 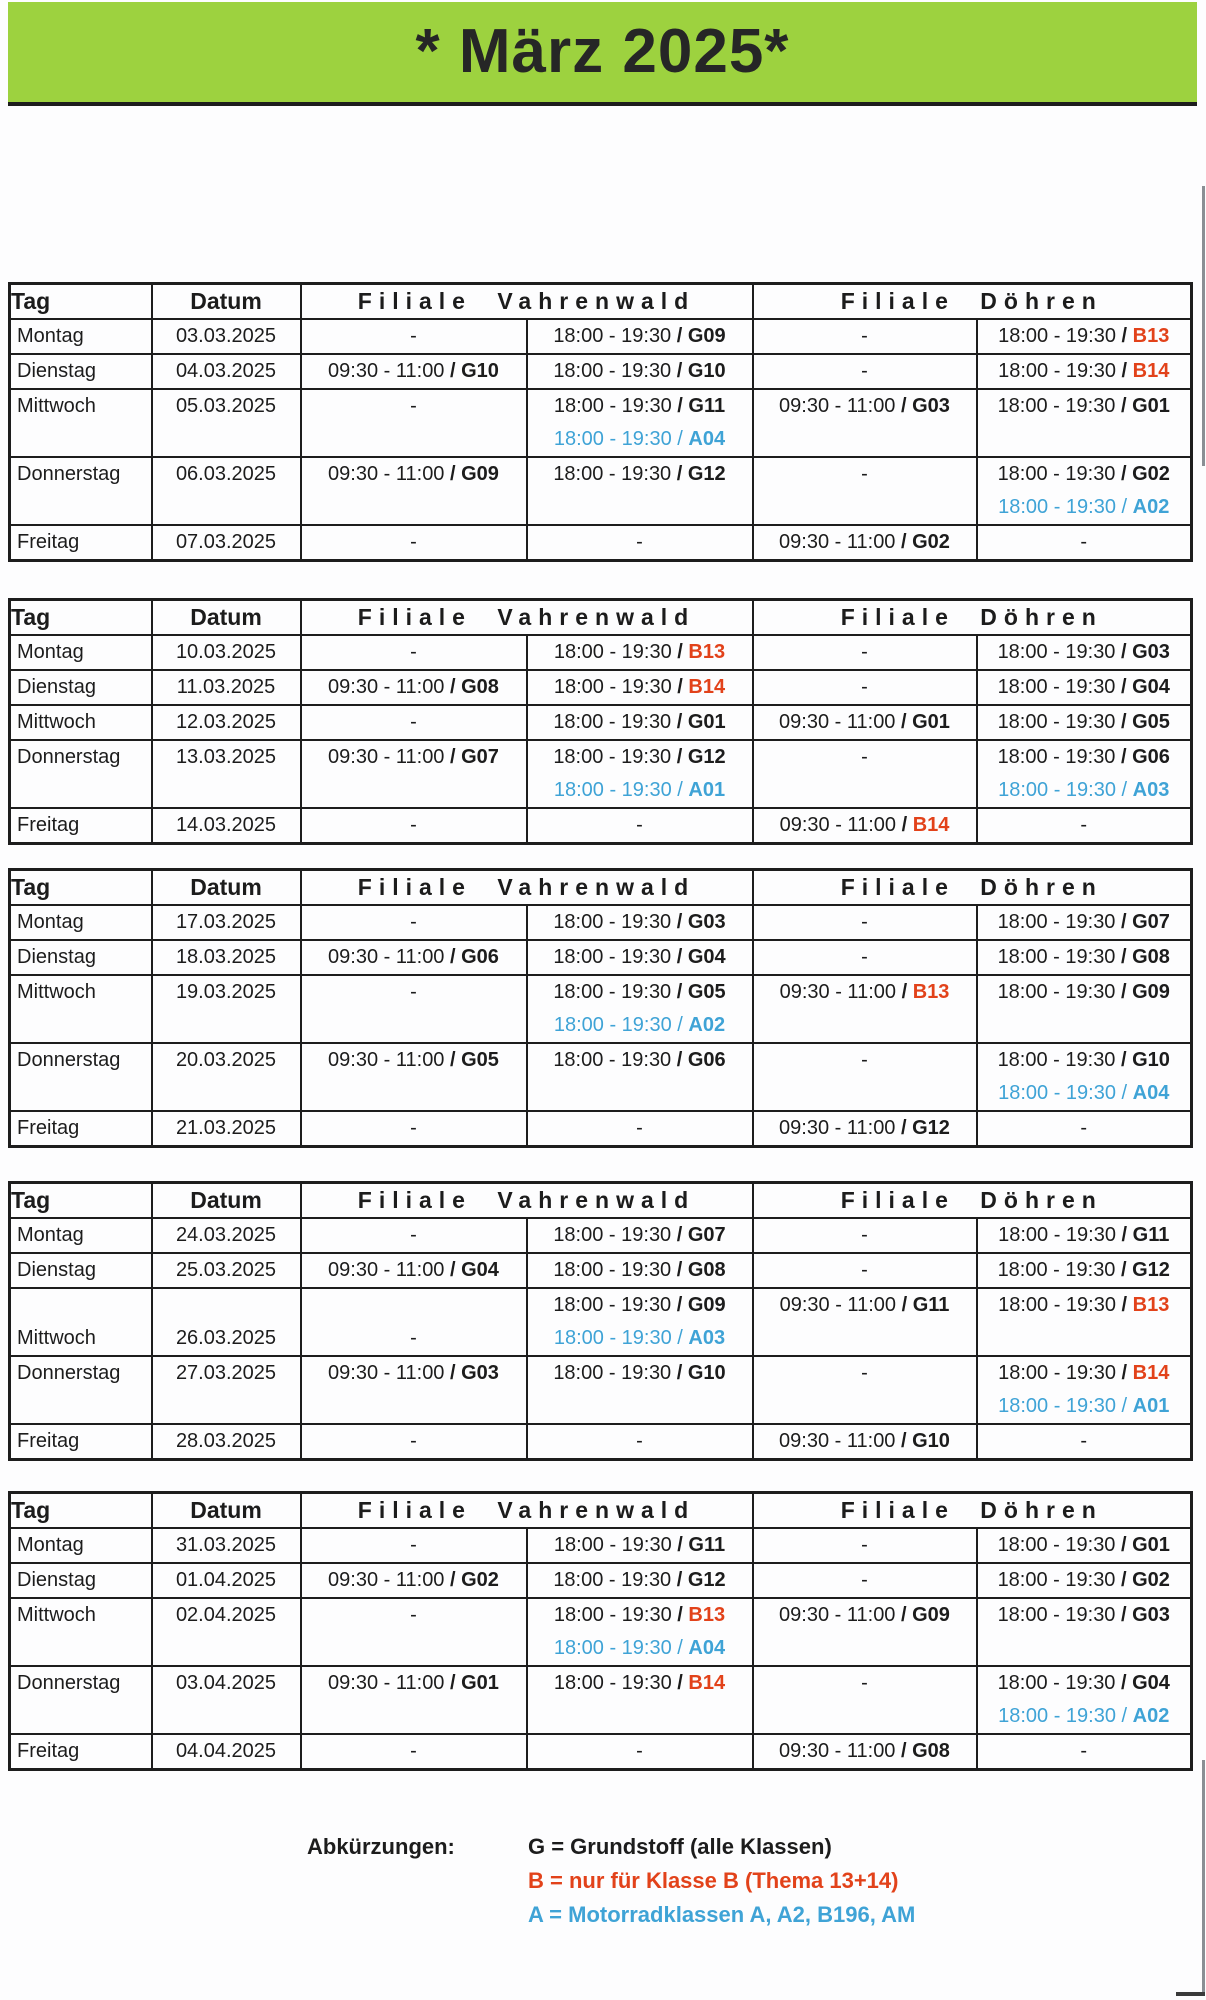 What do you see at coordinates (80, 1077) in the screenshot?
I see `day-cell: Donnerstag` at bounding box center [80, 1077].